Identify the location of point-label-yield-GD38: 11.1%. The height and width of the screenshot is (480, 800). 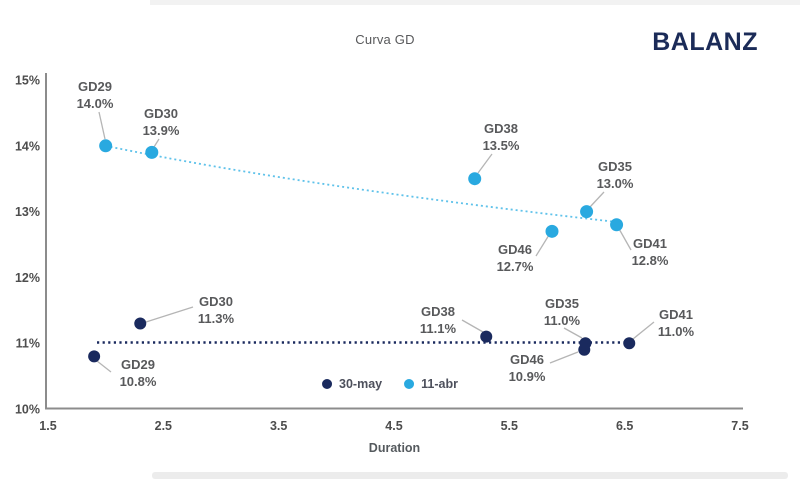
(438, 328).